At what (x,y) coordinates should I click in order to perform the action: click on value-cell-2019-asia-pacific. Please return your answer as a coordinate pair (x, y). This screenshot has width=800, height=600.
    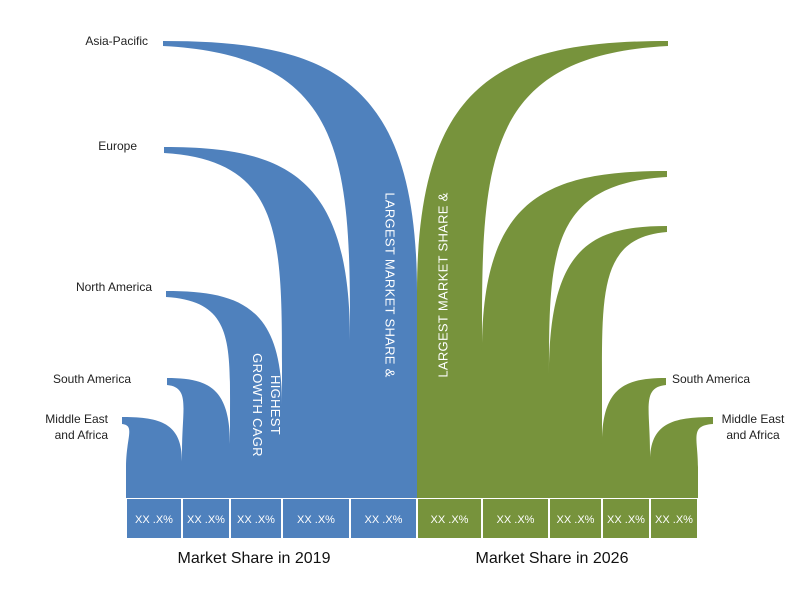
    Looking at the image, I should click on (383, 518).